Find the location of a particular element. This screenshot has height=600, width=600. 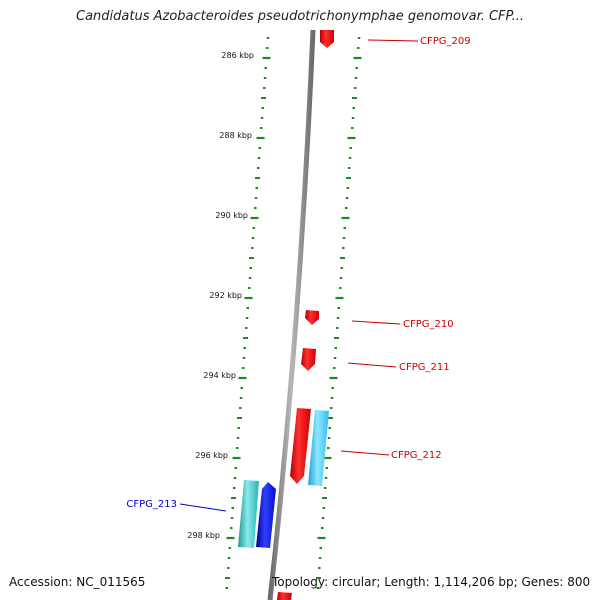

backbone is located at coordinates (291, 314).